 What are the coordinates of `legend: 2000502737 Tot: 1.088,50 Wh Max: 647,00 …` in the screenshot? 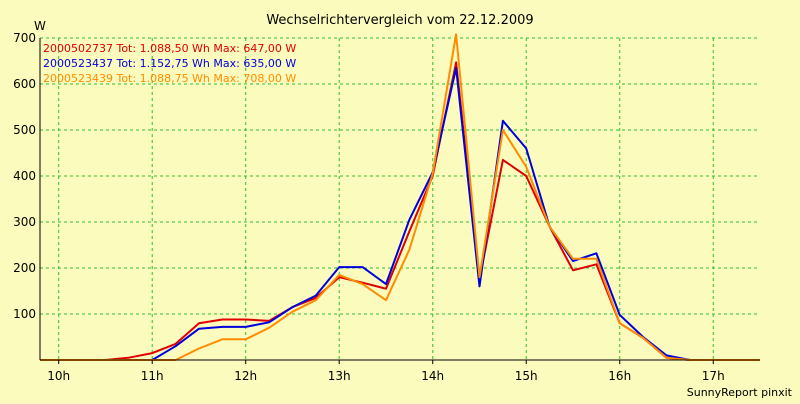 It's located at (169, 63).